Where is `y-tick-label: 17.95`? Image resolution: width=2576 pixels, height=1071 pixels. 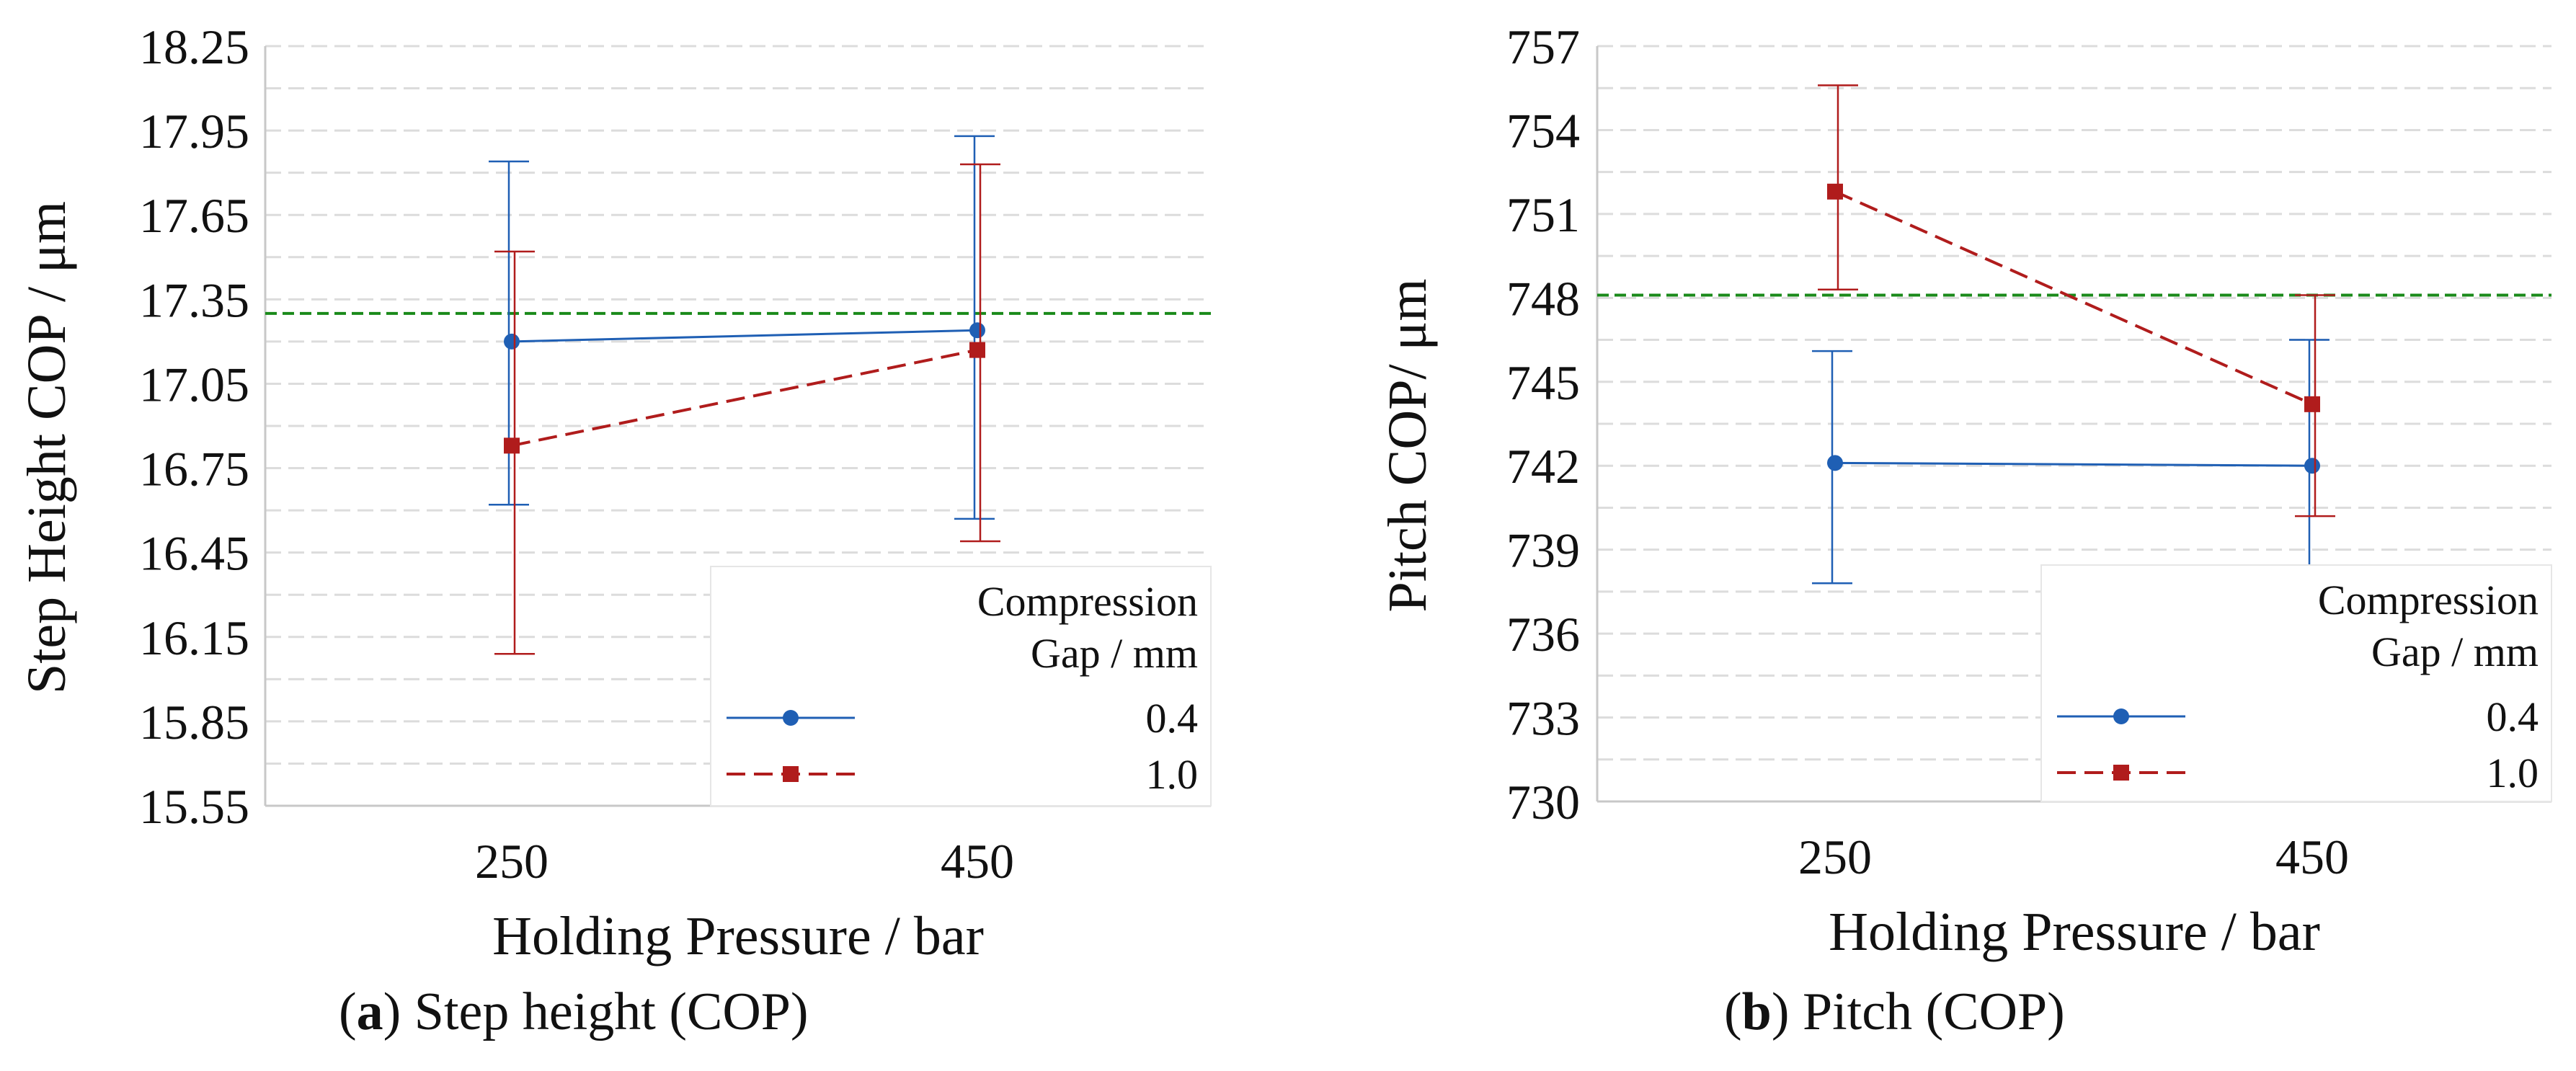 y-tick-label: 17.95 is located at coordinates (194, 131).